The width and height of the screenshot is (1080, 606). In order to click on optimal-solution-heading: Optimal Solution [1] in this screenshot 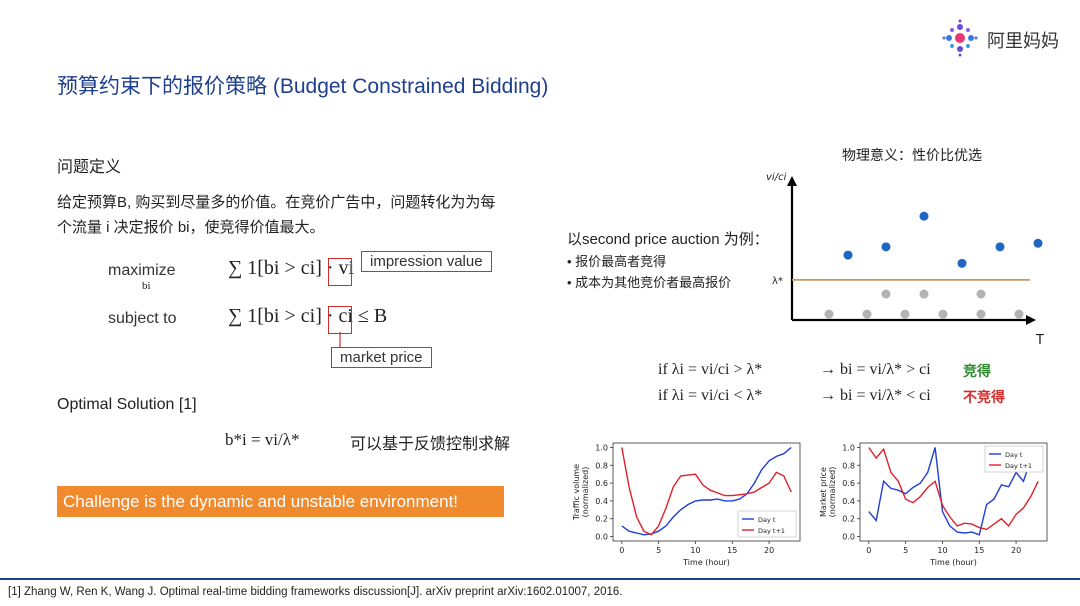, I will do `click(127, 404)`.